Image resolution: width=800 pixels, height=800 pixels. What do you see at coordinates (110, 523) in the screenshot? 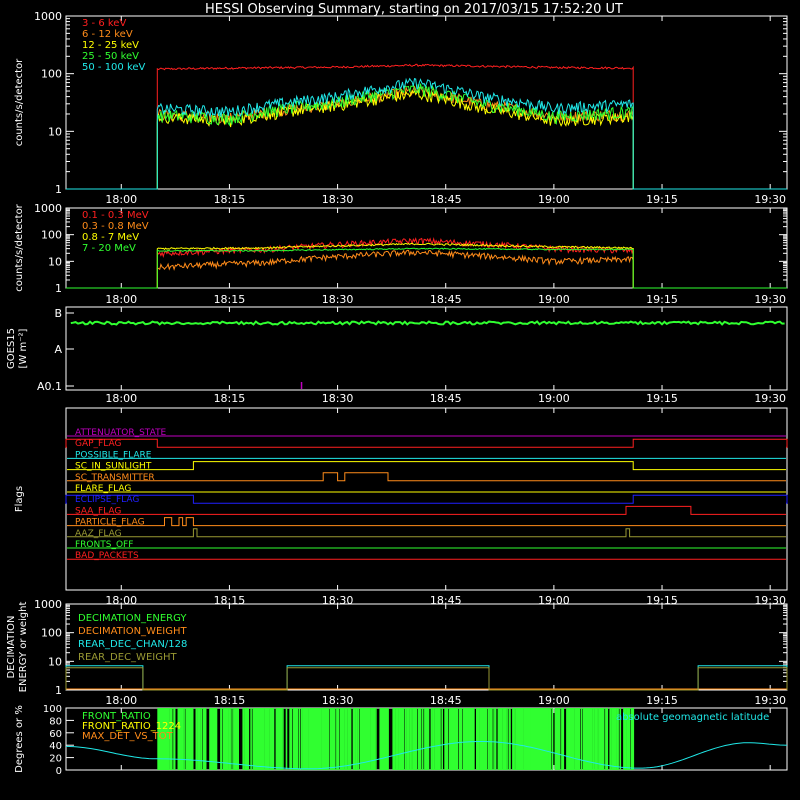
I see `flag-label: PARTICLE_FLAG` at bounding box center [110, 523].